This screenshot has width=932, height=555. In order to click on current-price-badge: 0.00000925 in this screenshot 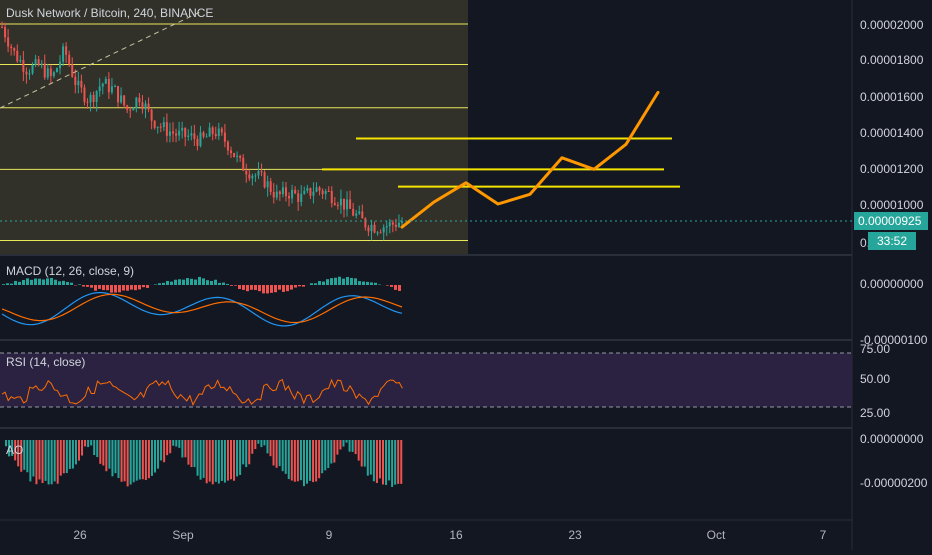, I will do `click(891, 221)`.